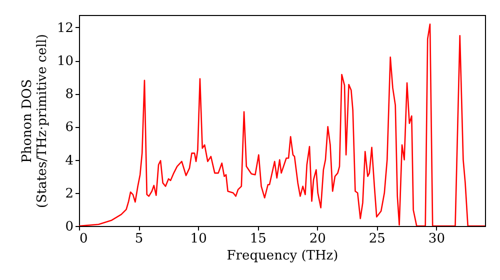 Image resolution: width=500 pixels, height=280 pixels. What do you see at coordinates (84, 239) in the screenshot?
I see `x-tick-label: 0` at bounding box center [84, 239].